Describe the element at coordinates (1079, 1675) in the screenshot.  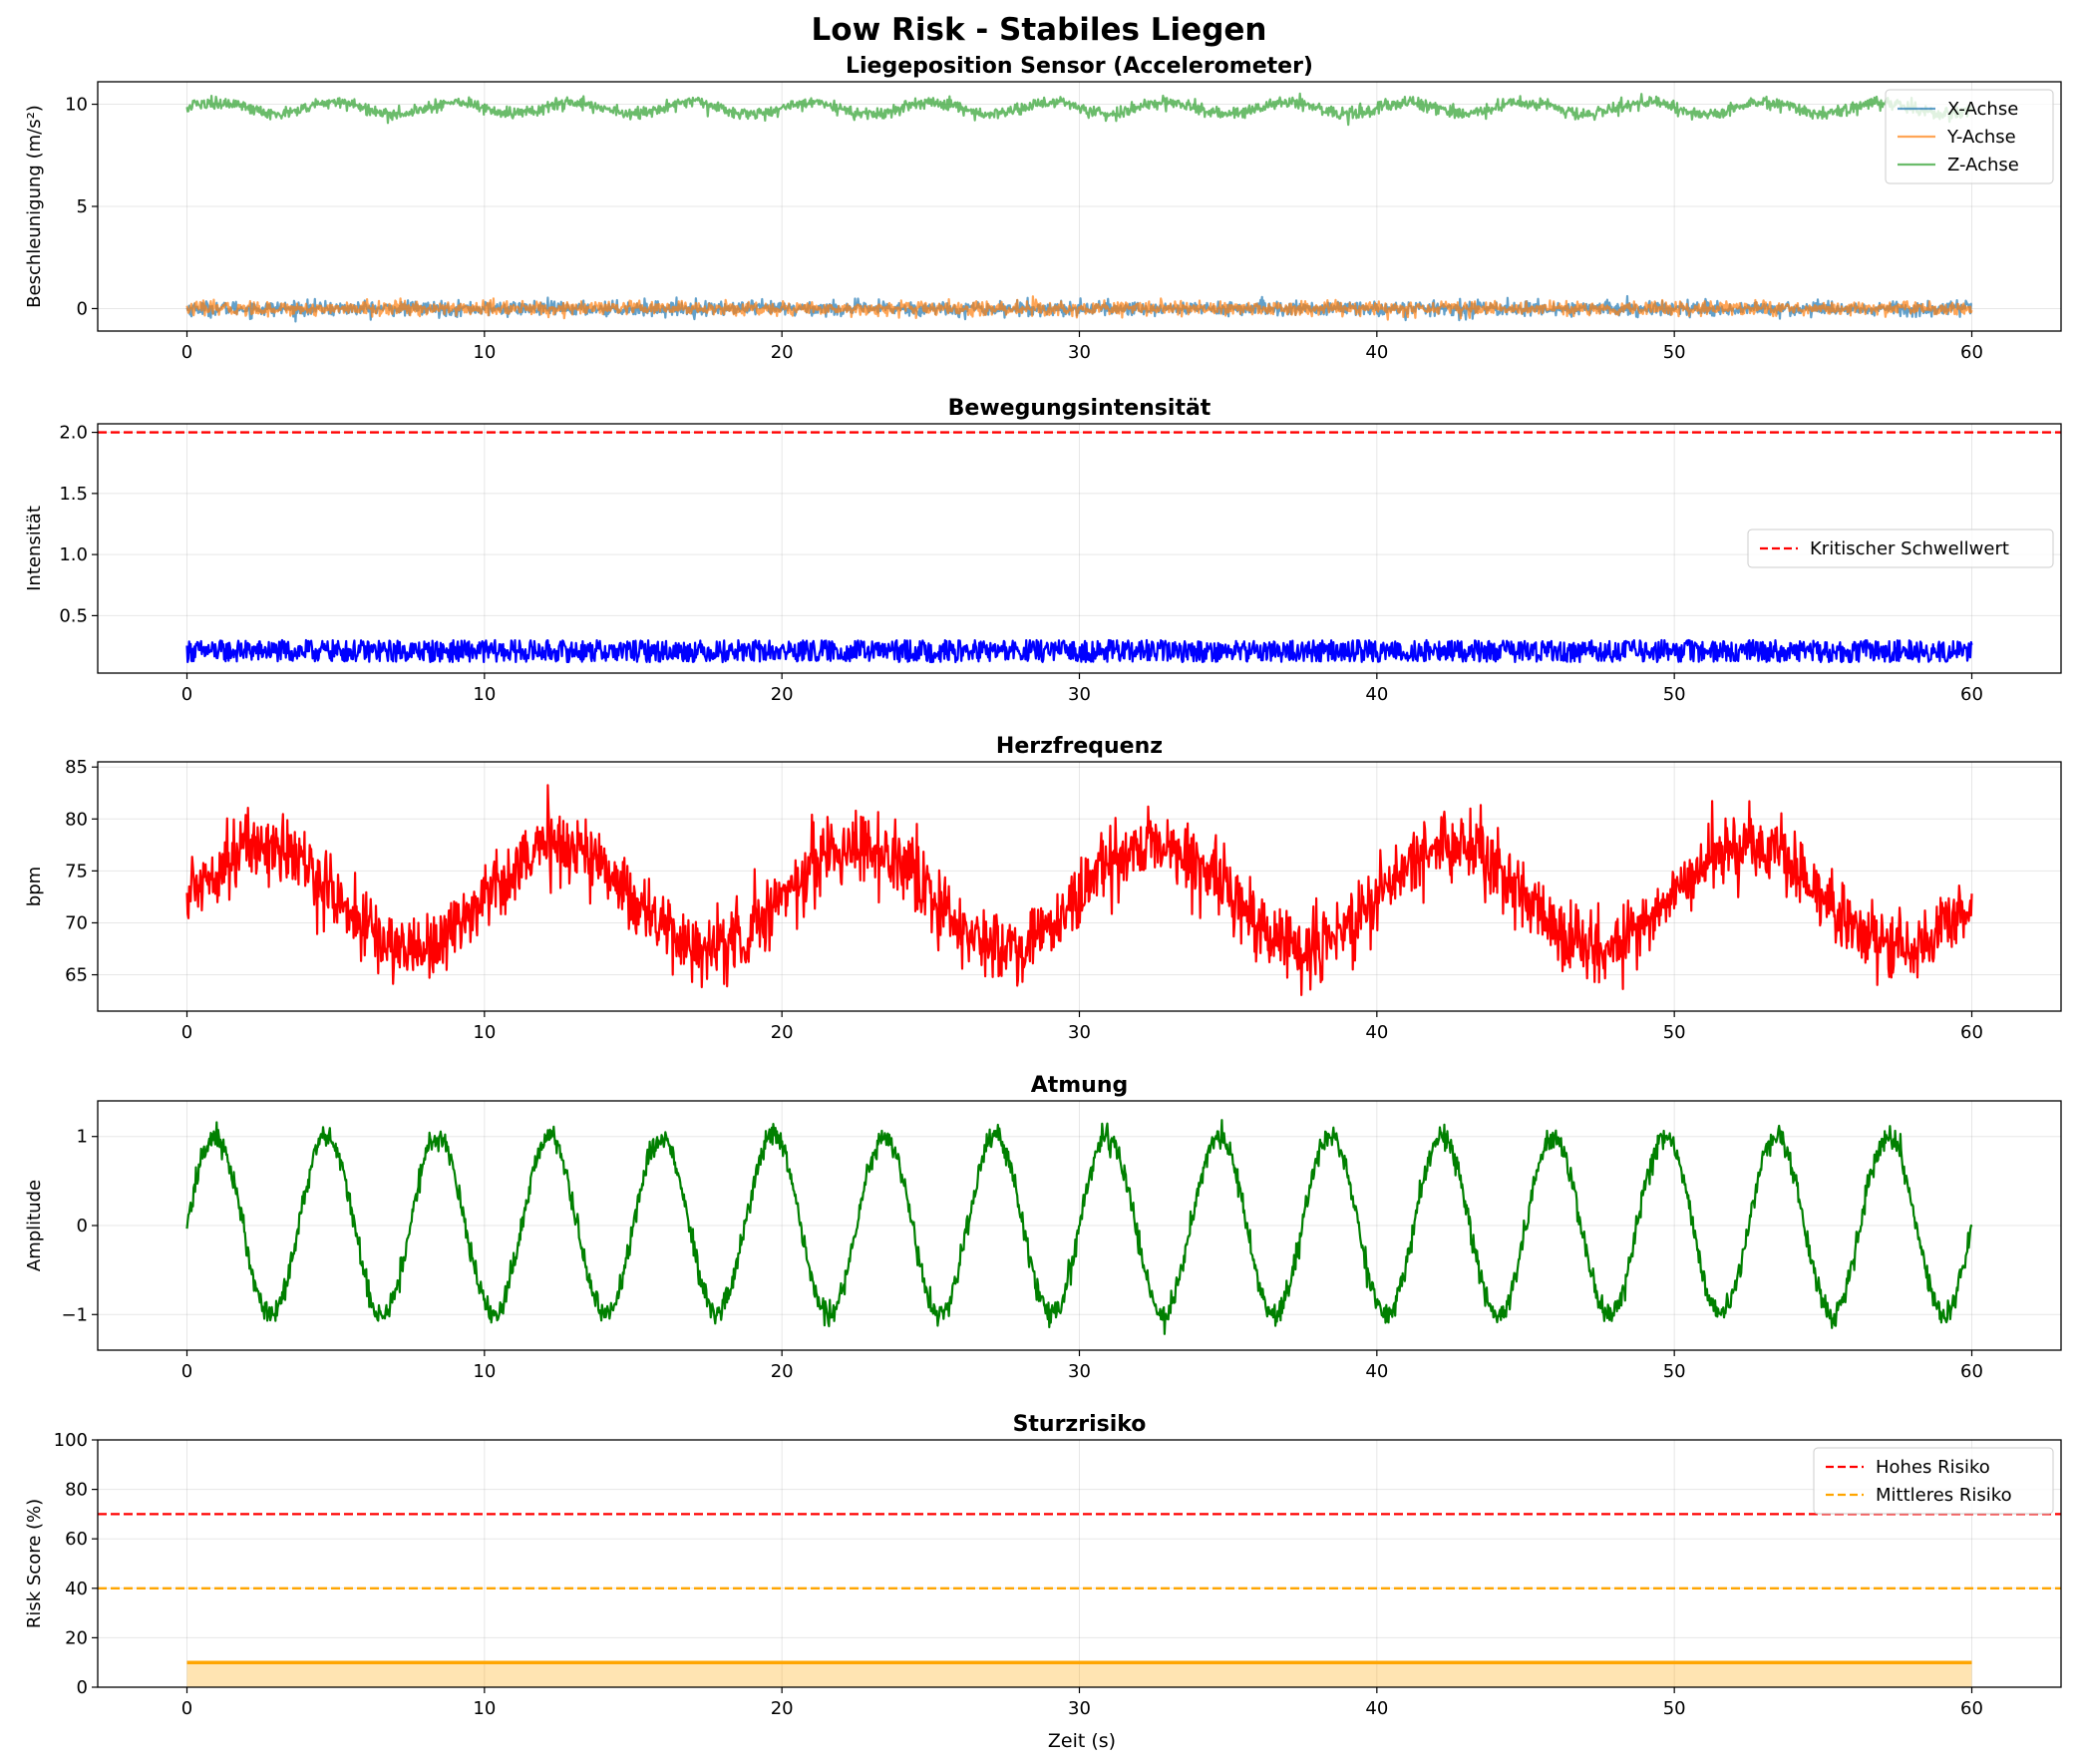
I see `series-area` at that location.